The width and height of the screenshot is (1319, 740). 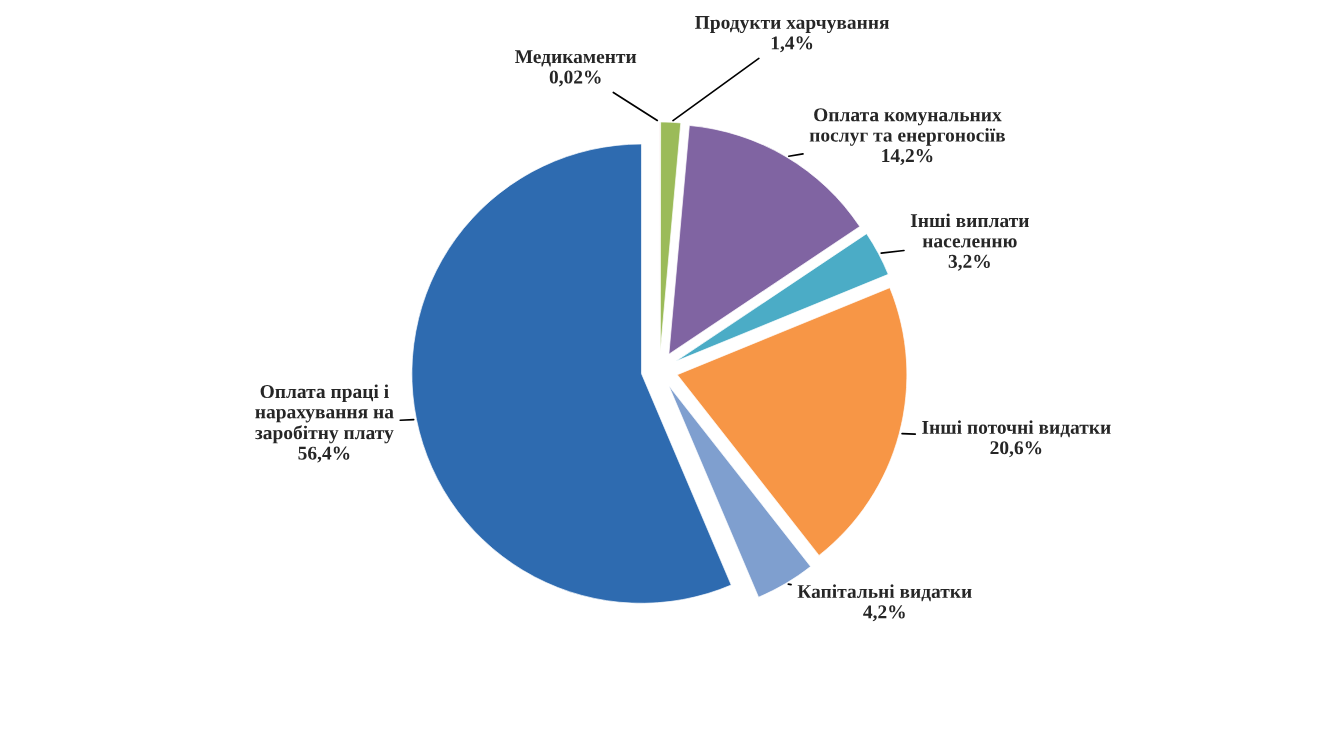 What do you see at coordinates (792, 44) in the screenshot?
I see `data-label: 1,4%` at bounding box center [792, 44].